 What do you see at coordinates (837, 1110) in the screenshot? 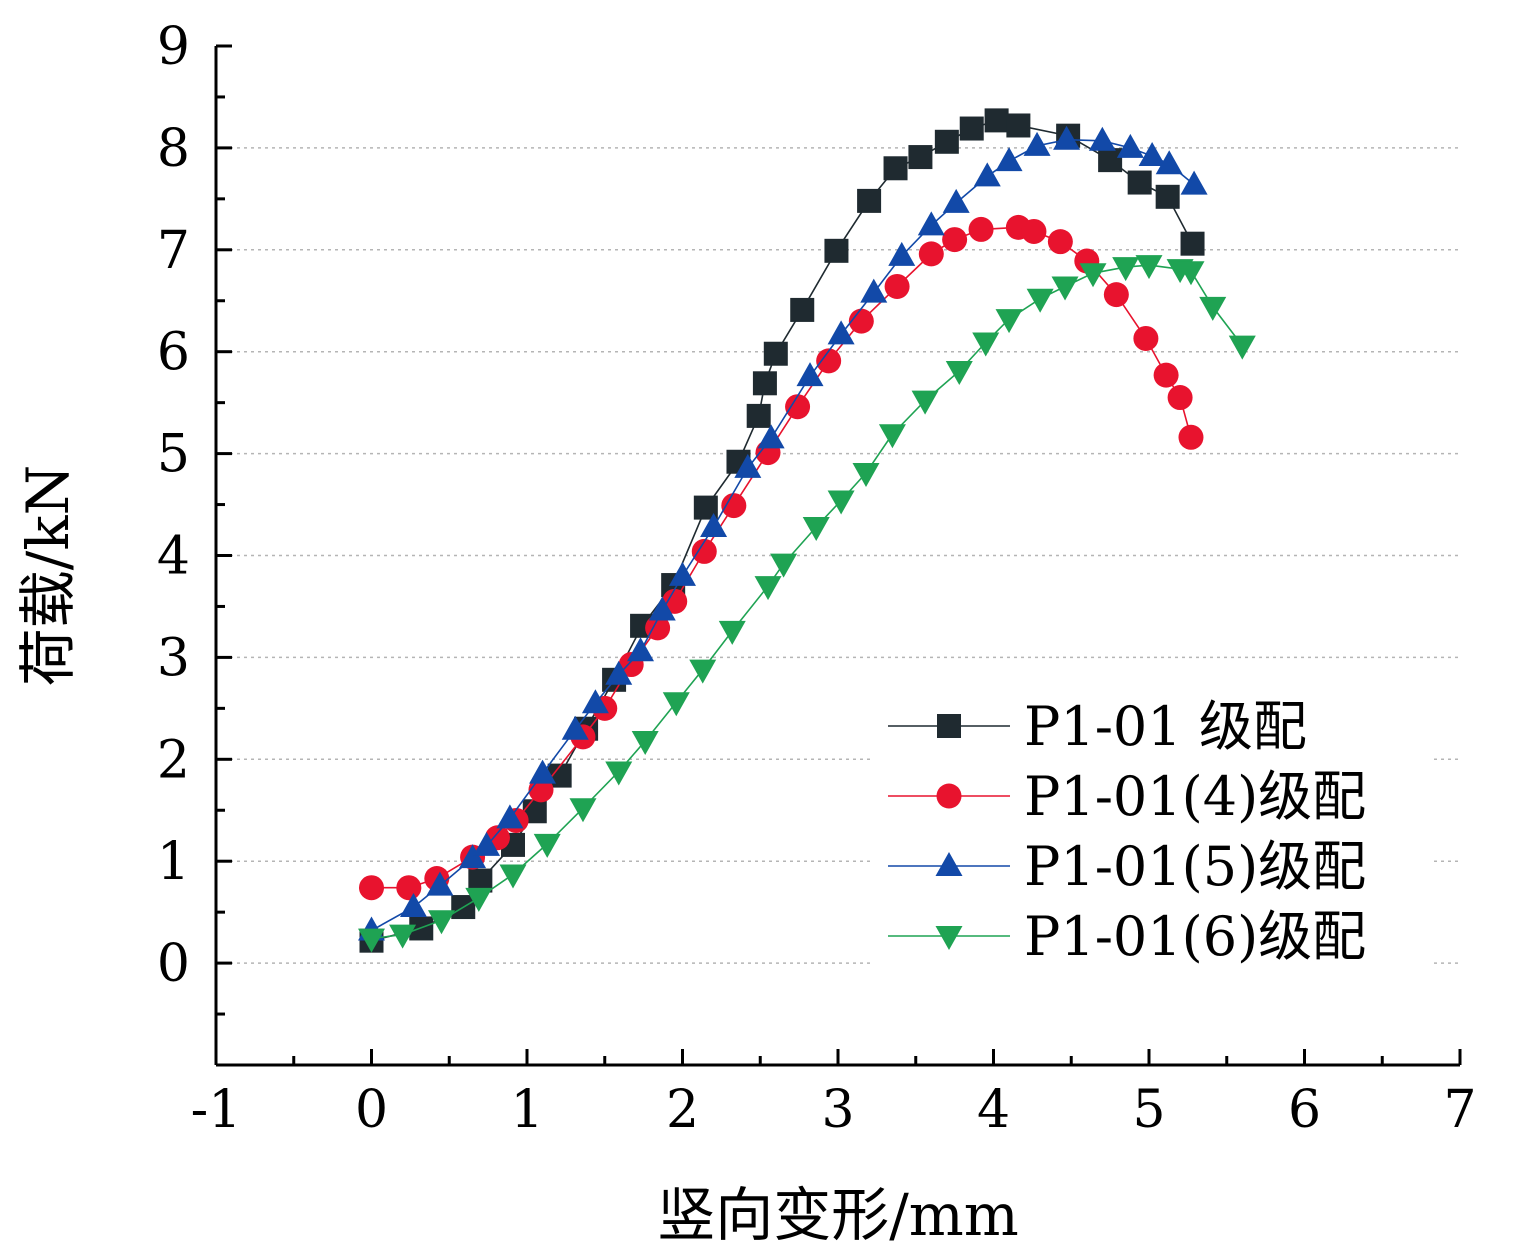
I see `x-tick-label: 3` at bounding box center [837, 1110].